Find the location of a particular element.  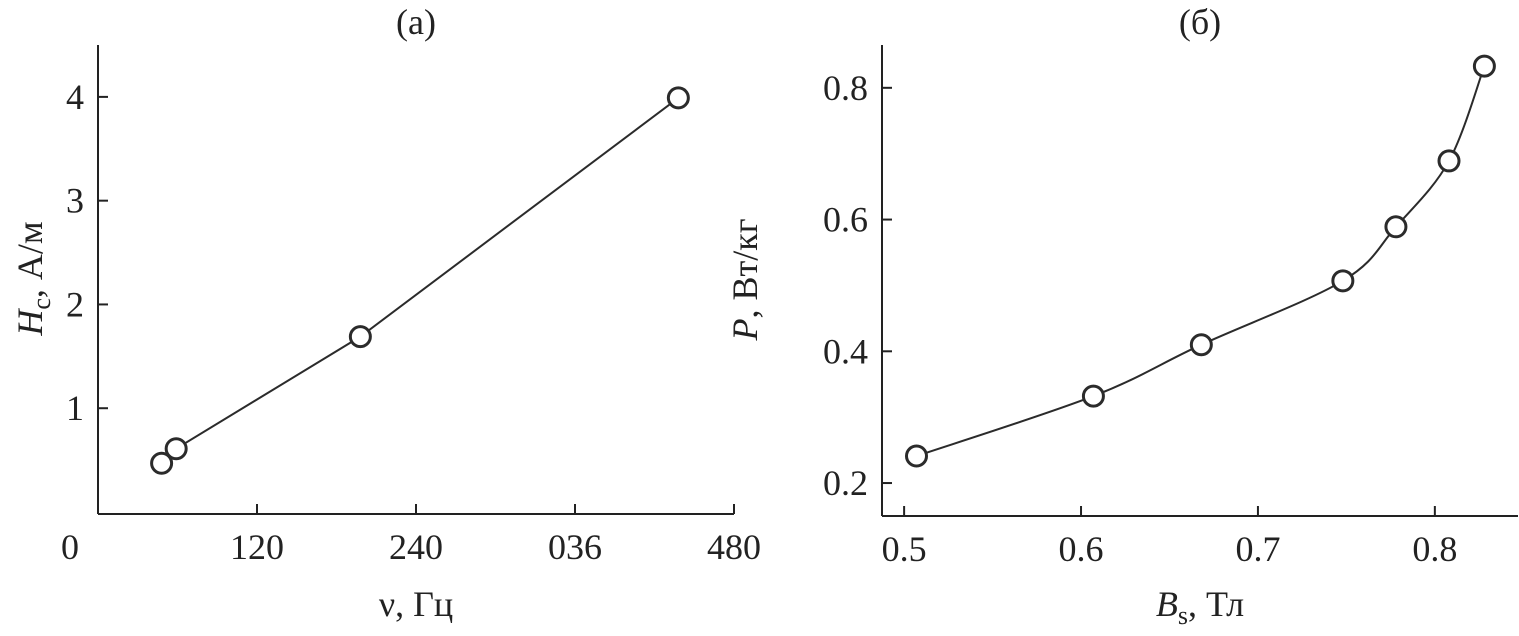

y-tick-label: 0.8 is located at coordinates (845, 88).